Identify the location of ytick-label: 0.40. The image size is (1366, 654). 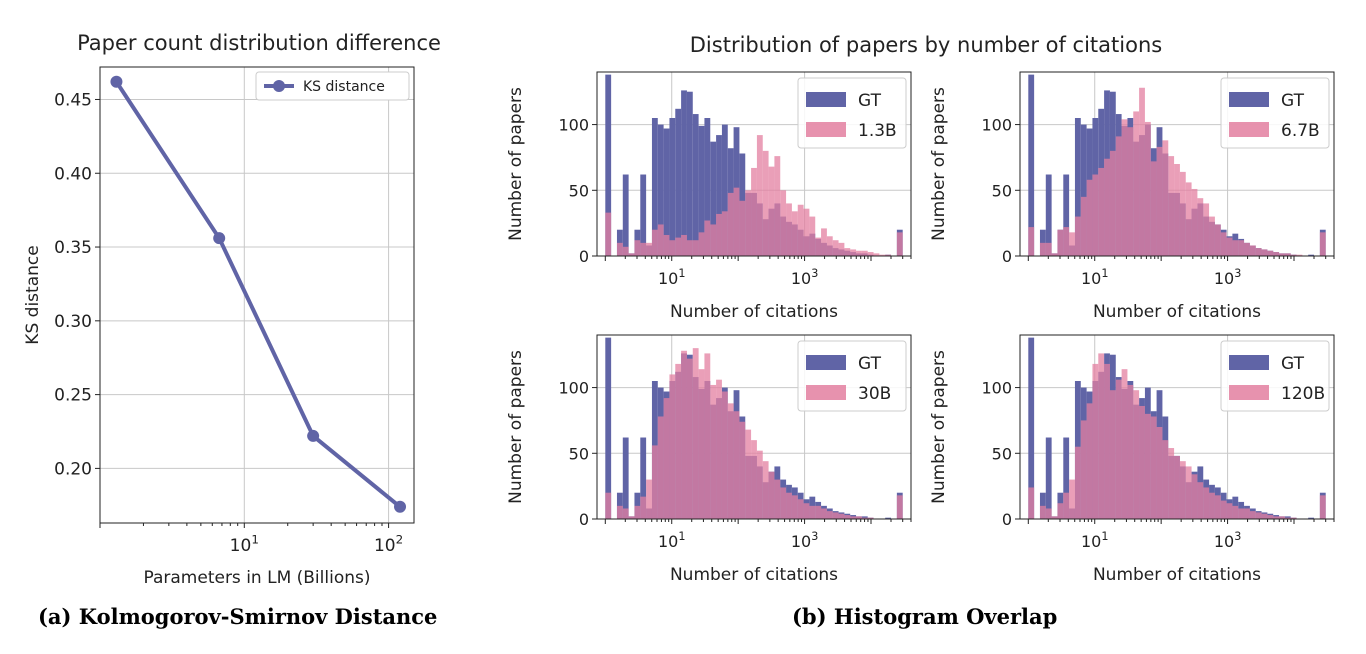
(73, 174).